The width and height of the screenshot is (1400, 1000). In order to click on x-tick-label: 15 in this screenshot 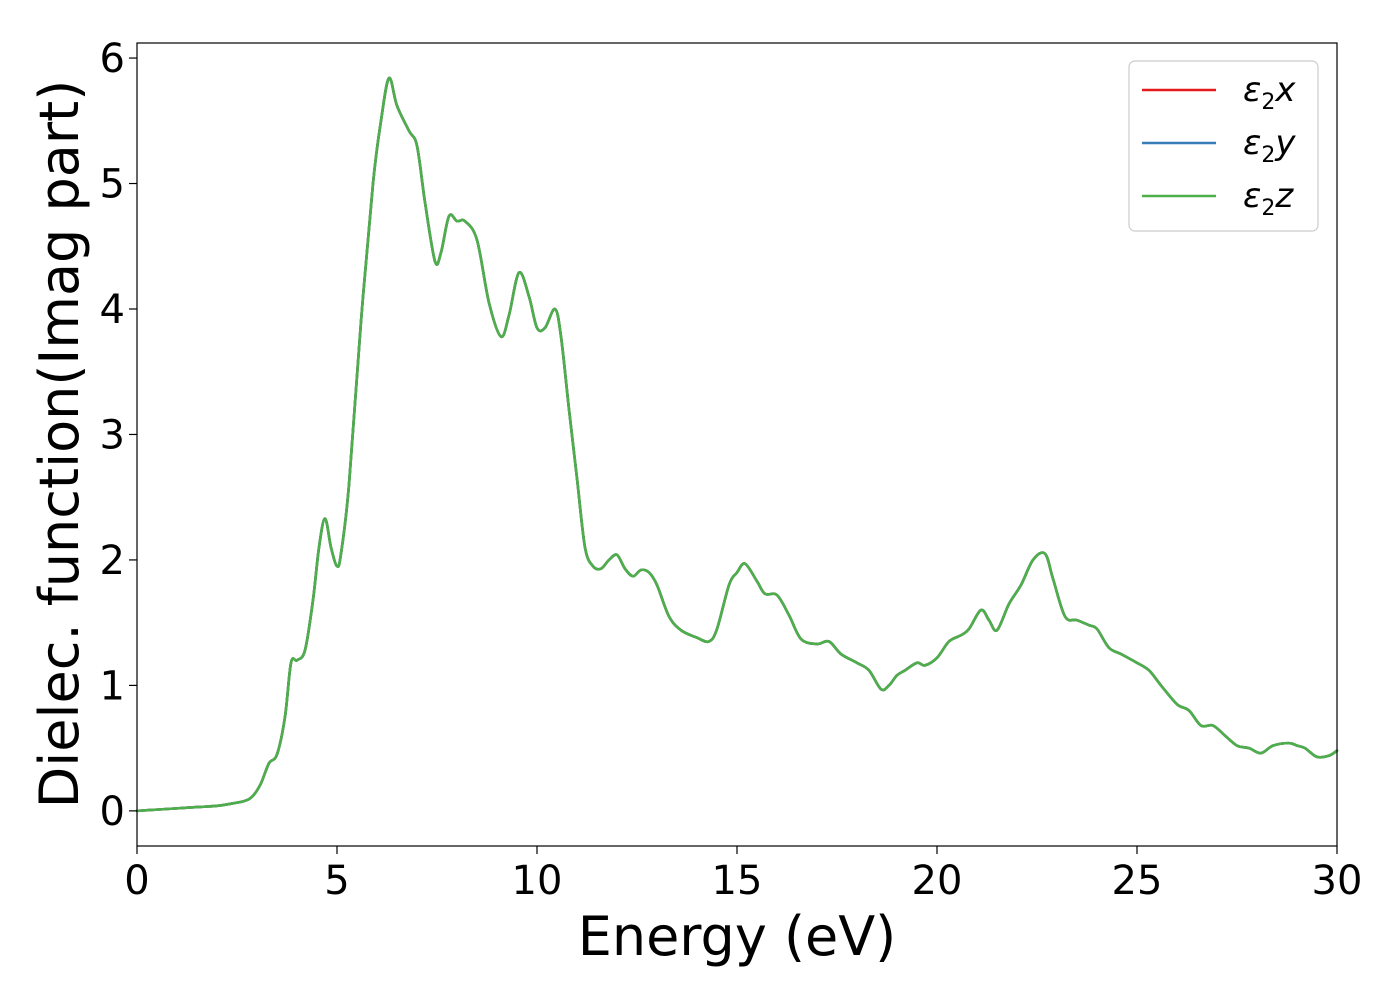, I will do `click(737, 881)`.